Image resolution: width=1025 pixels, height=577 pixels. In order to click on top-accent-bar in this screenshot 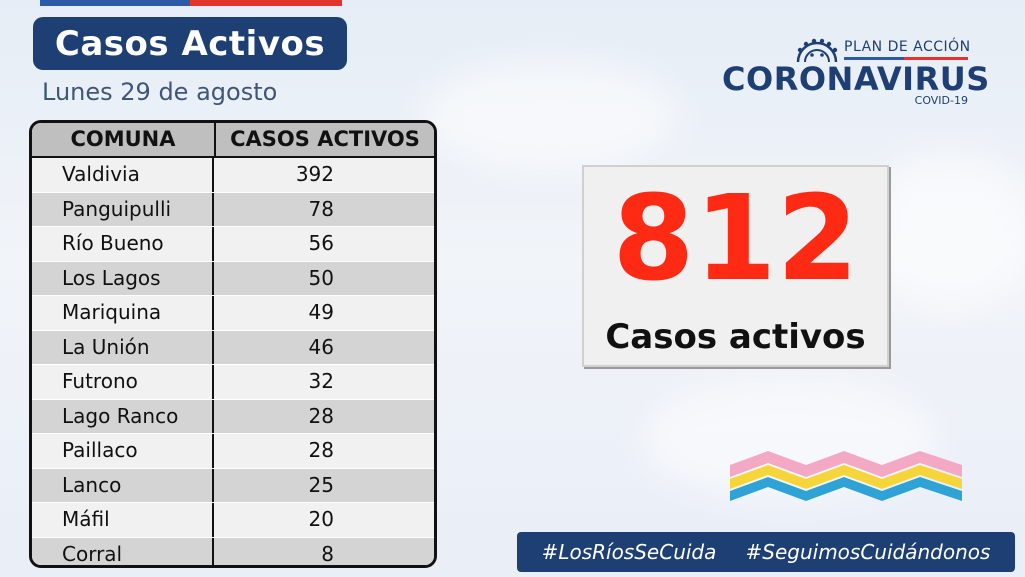, I will do `click(191, 3)`.